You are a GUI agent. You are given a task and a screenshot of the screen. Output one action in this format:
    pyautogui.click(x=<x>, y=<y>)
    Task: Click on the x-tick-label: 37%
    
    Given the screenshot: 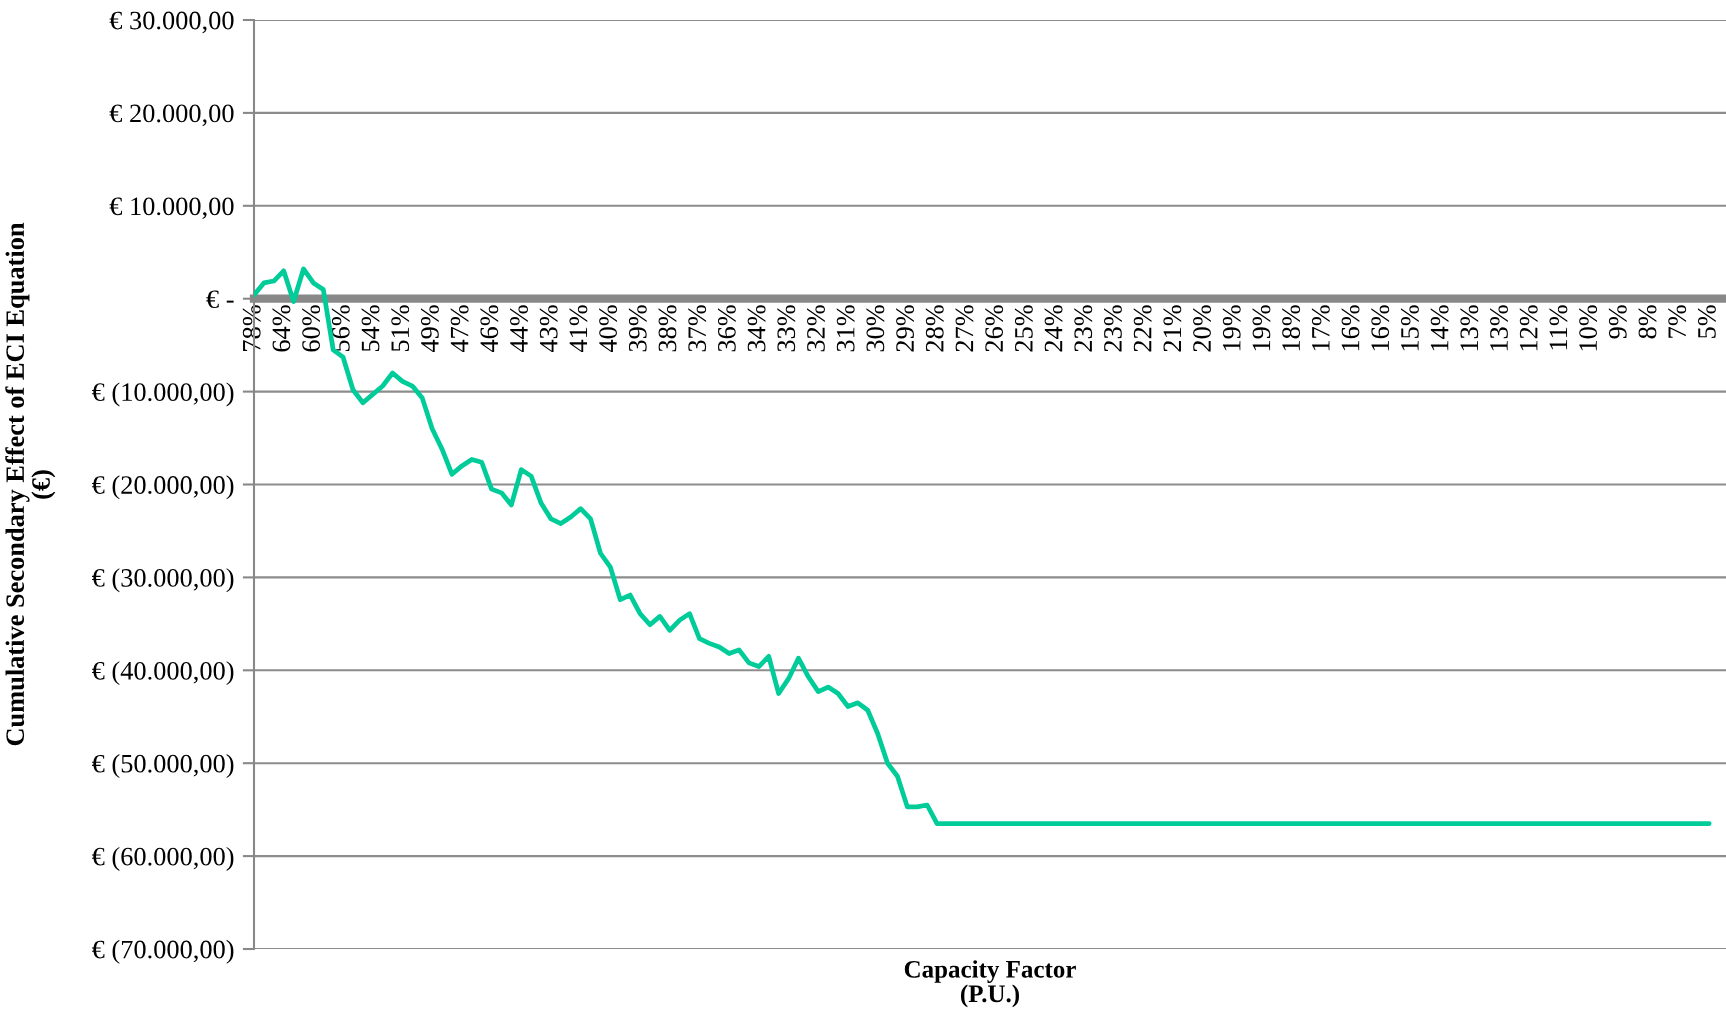 What is the action you would take?
    pyautogui.click(x=697, y=328)
    